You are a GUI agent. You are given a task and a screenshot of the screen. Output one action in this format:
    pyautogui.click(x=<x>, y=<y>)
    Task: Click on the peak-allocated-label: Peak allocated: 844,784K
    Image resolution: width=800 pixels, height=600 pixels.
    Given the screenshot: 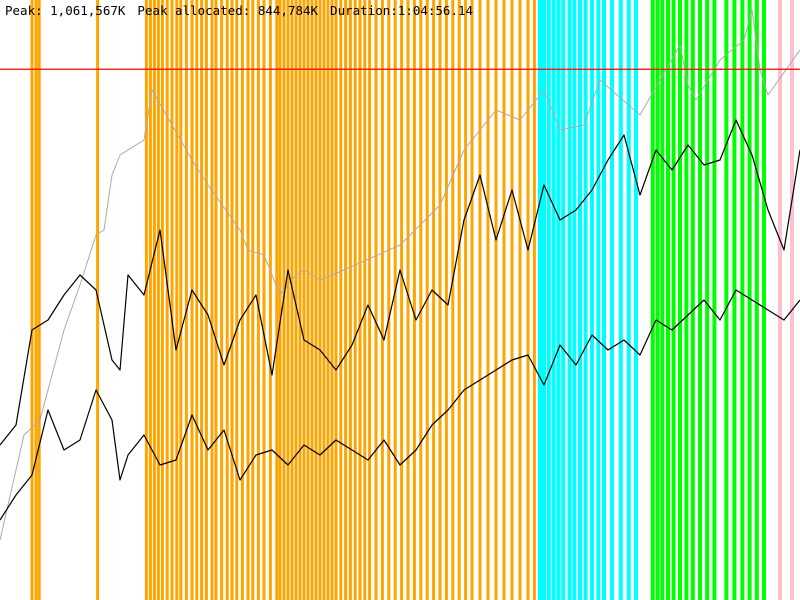 What is the action you would take?
    pyautogui.click(x=228, y=10)
    